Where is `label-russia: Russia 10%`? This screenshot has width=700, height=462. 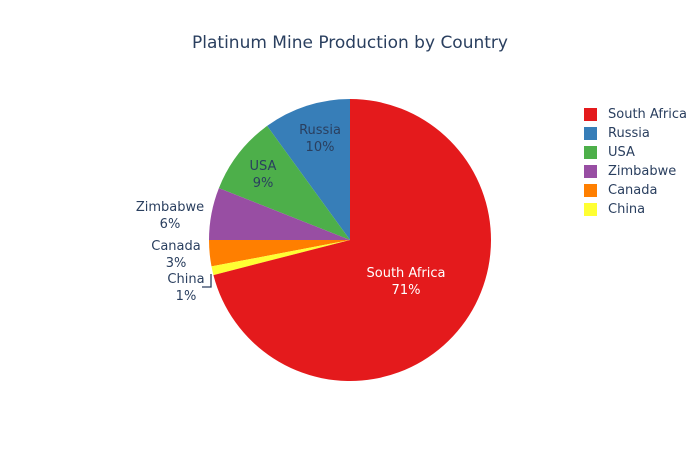
label-russia: Russia 10% is located at coordinates (320, 139).